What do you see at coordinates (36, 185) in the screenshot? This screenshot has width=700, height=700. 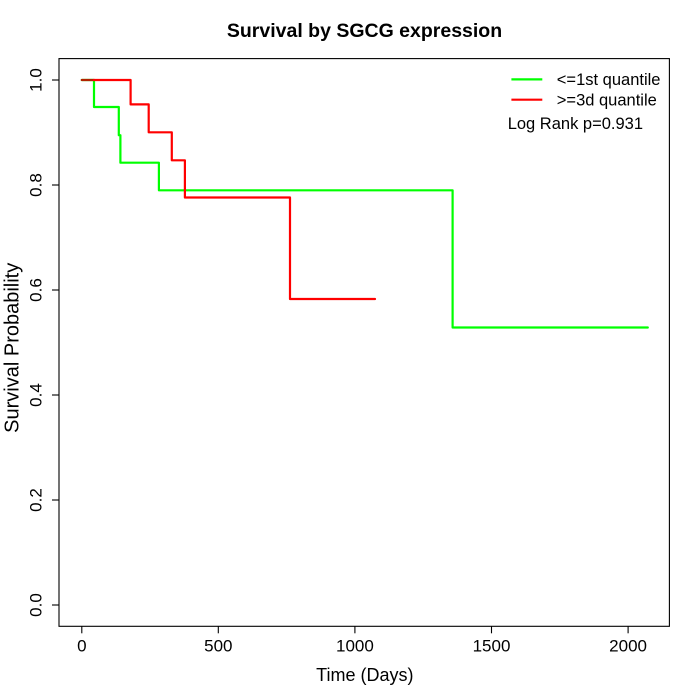 I see `svg-text: 0.8` at bounding box center [36, 185].